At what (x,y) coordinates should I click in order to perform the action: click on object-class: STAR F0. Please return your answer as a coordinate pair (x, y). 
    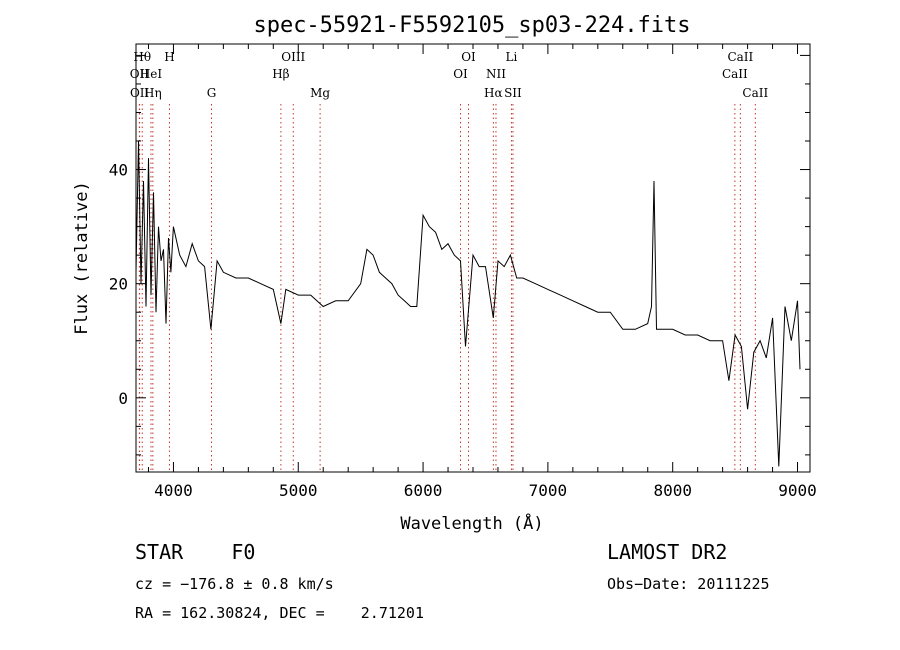
    Looking at the image, I should click on (195, 552).